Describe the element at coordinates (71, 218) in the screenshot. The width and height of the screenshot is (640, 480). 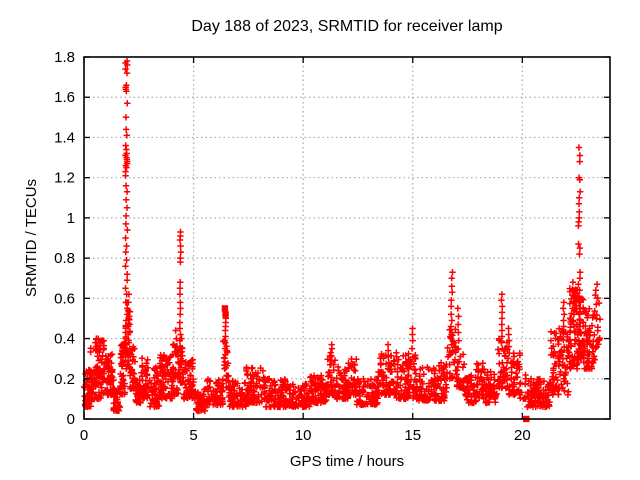
I see `y-tick-label: 1` at that location.